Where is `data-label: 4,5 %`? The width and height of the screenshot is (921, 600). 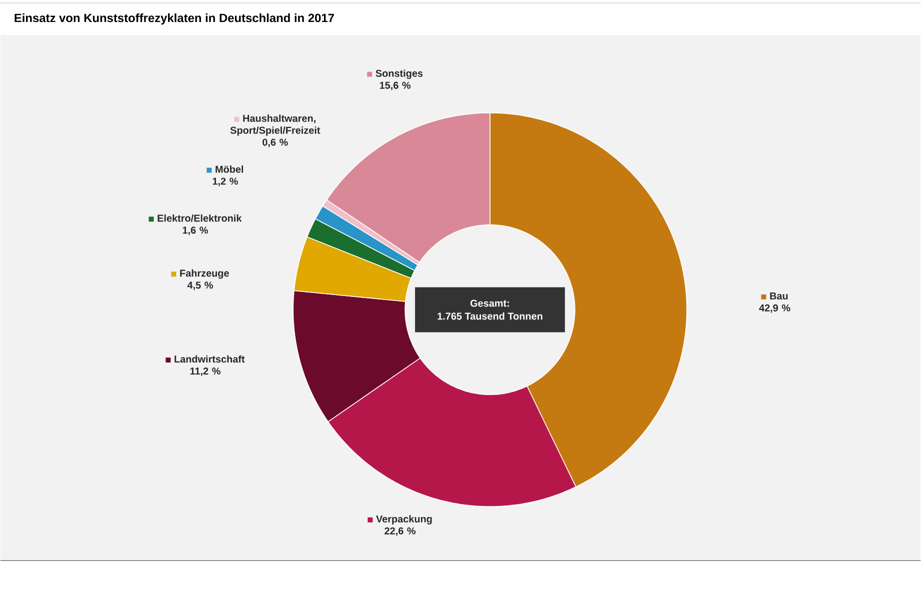
data-label: 4,5 % is located at coordinates (200, 285).